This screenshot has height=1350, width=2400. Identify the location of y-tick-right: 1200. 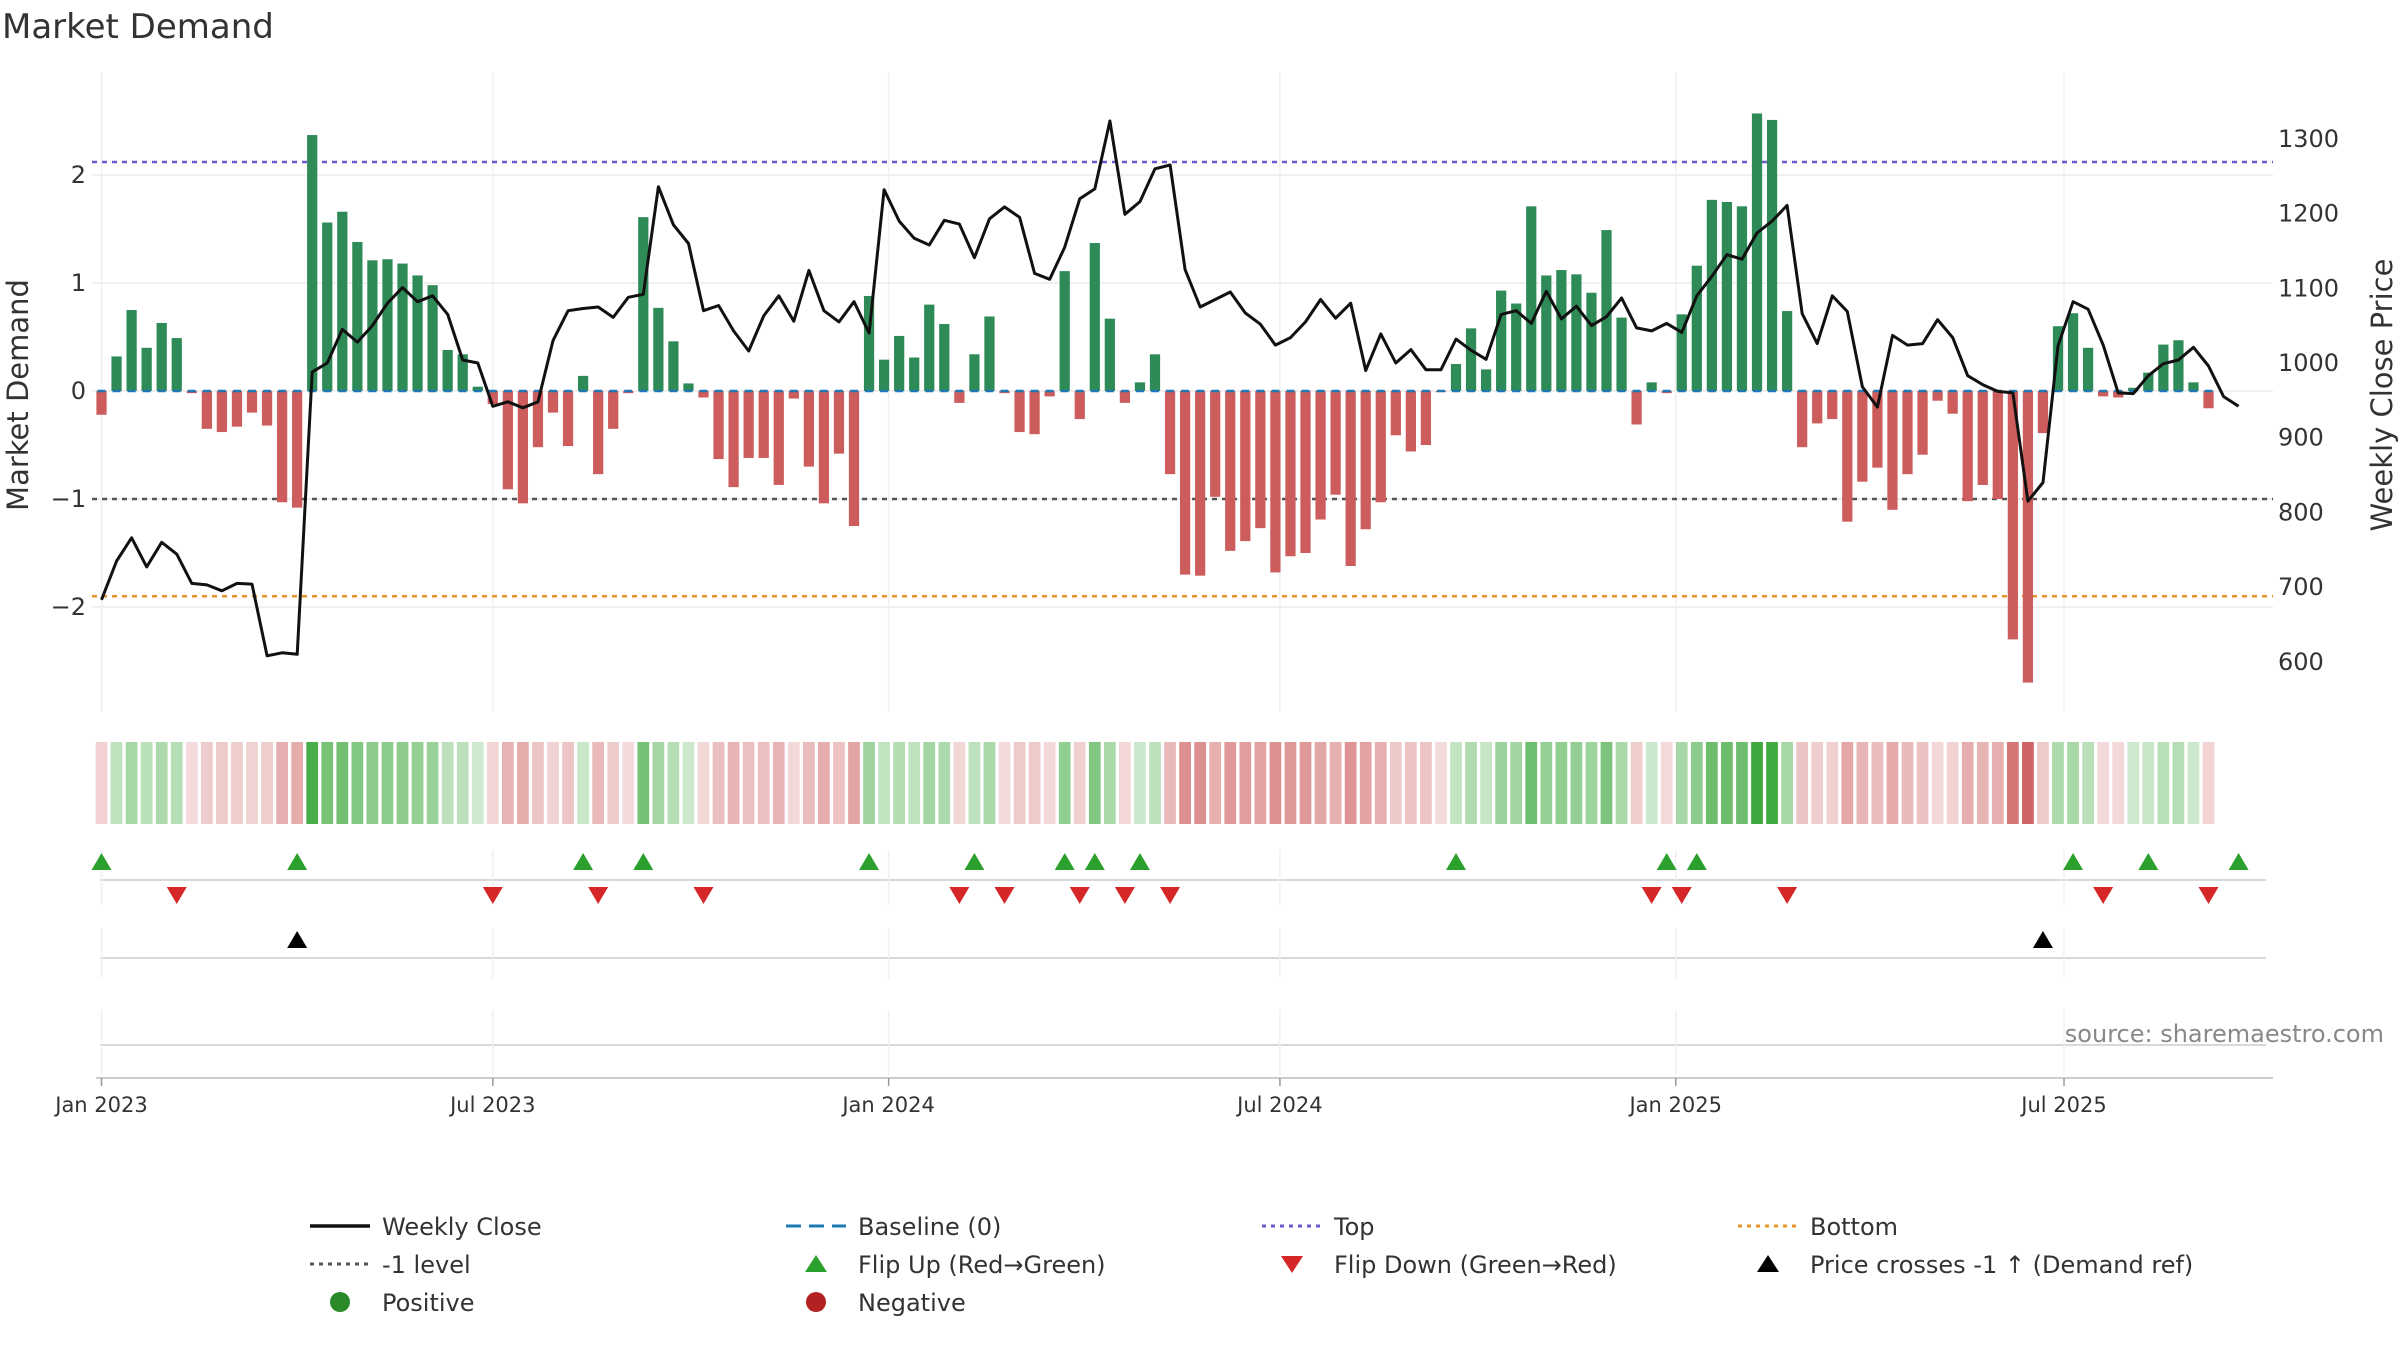
(2308, 214).